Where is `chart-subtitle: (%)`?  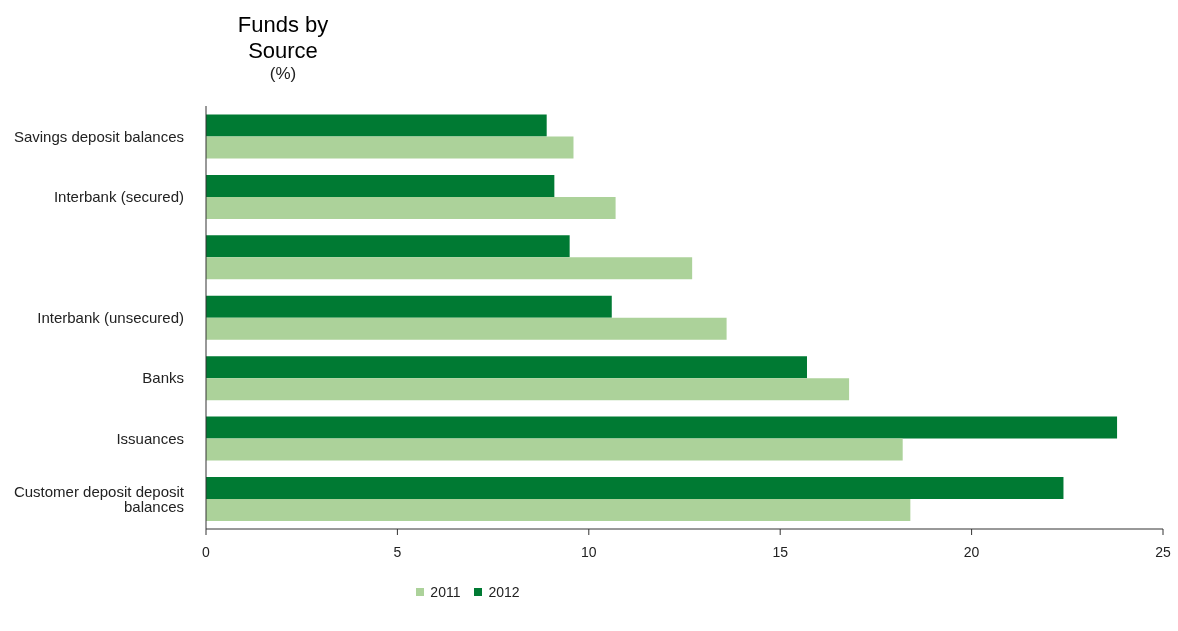
chart-subtitle: (%) is located at coordinates (283, 74).